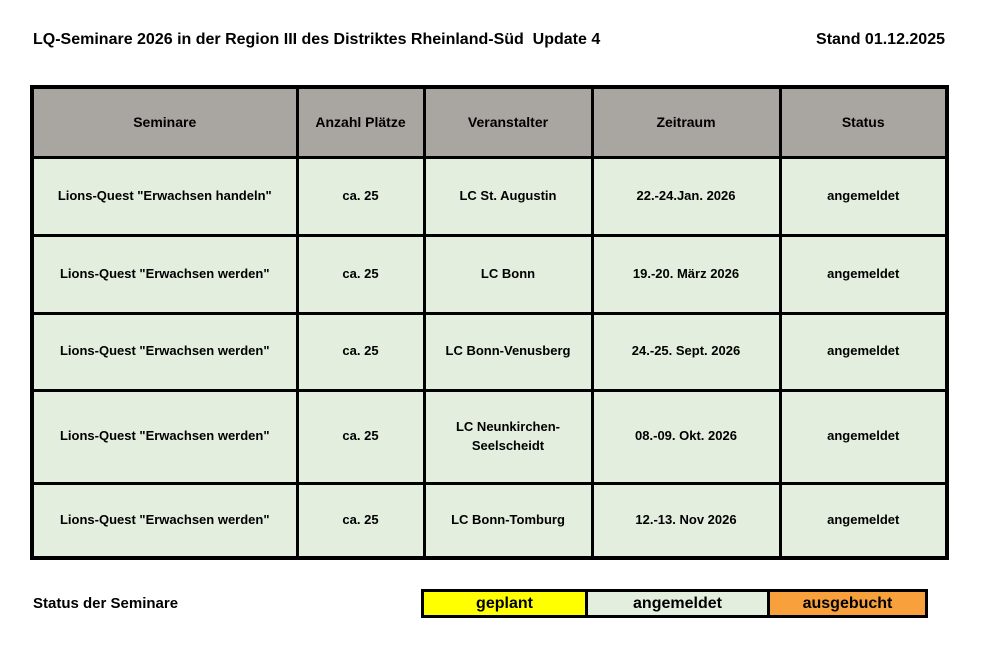 This screenshot has height=669, width=1000. Describe the element at coordinates (880, 39) in the screenshot. I see `date-stamp: Stand 01.12.2025` at that location.